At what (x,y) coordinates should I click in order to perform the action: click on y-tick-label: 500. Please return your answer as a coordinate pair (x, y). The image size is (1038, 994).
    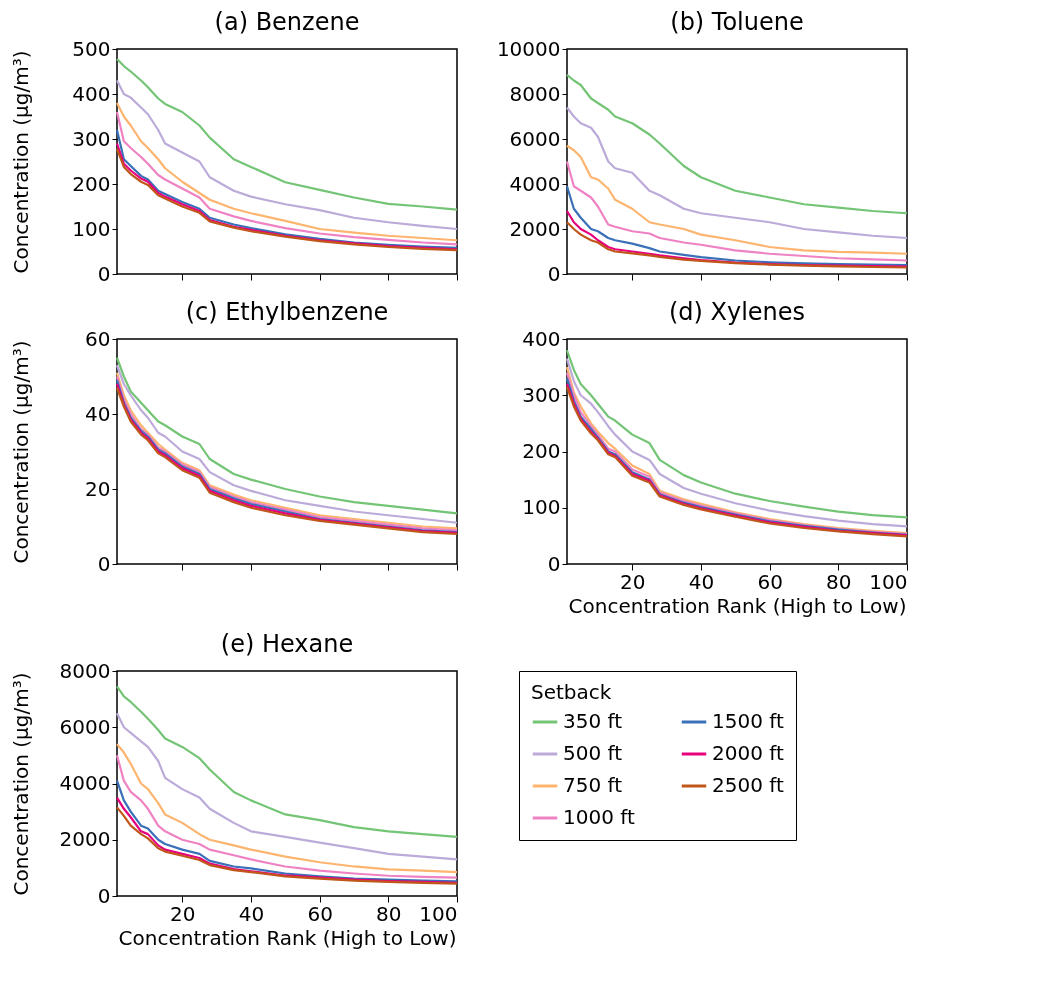
    Looking at the image, I should click on (91, 48).